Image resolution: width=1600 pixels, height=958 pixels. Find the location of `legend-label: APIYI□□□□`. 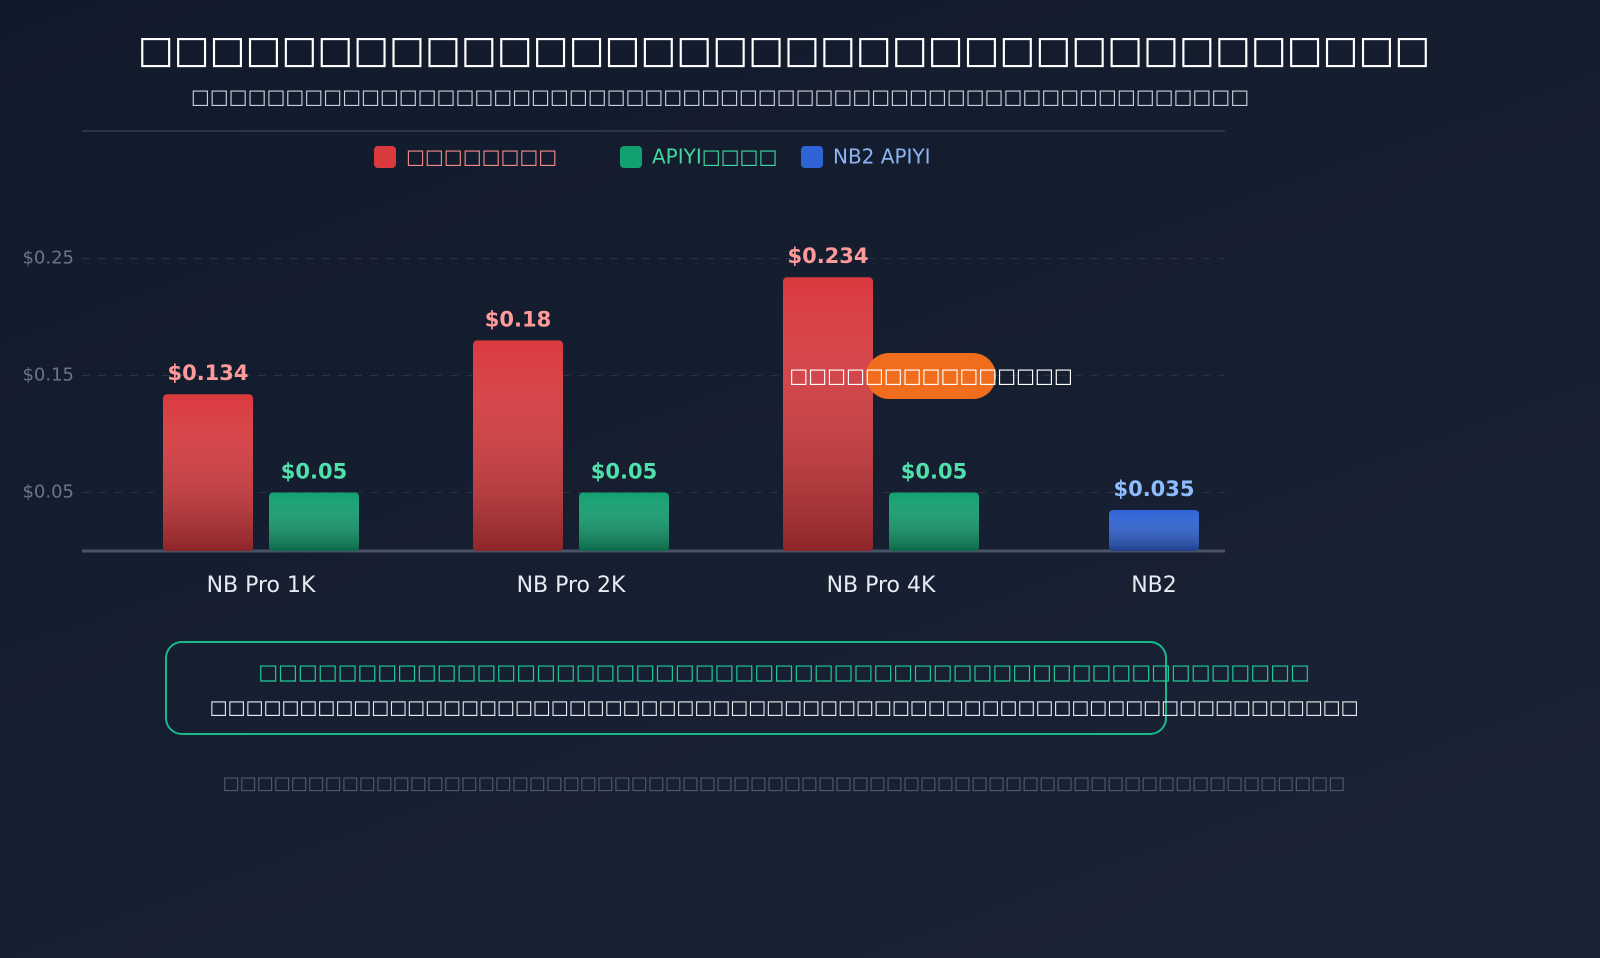

legend-label: APIYI□□□□ is located at coordinates (714, 157).